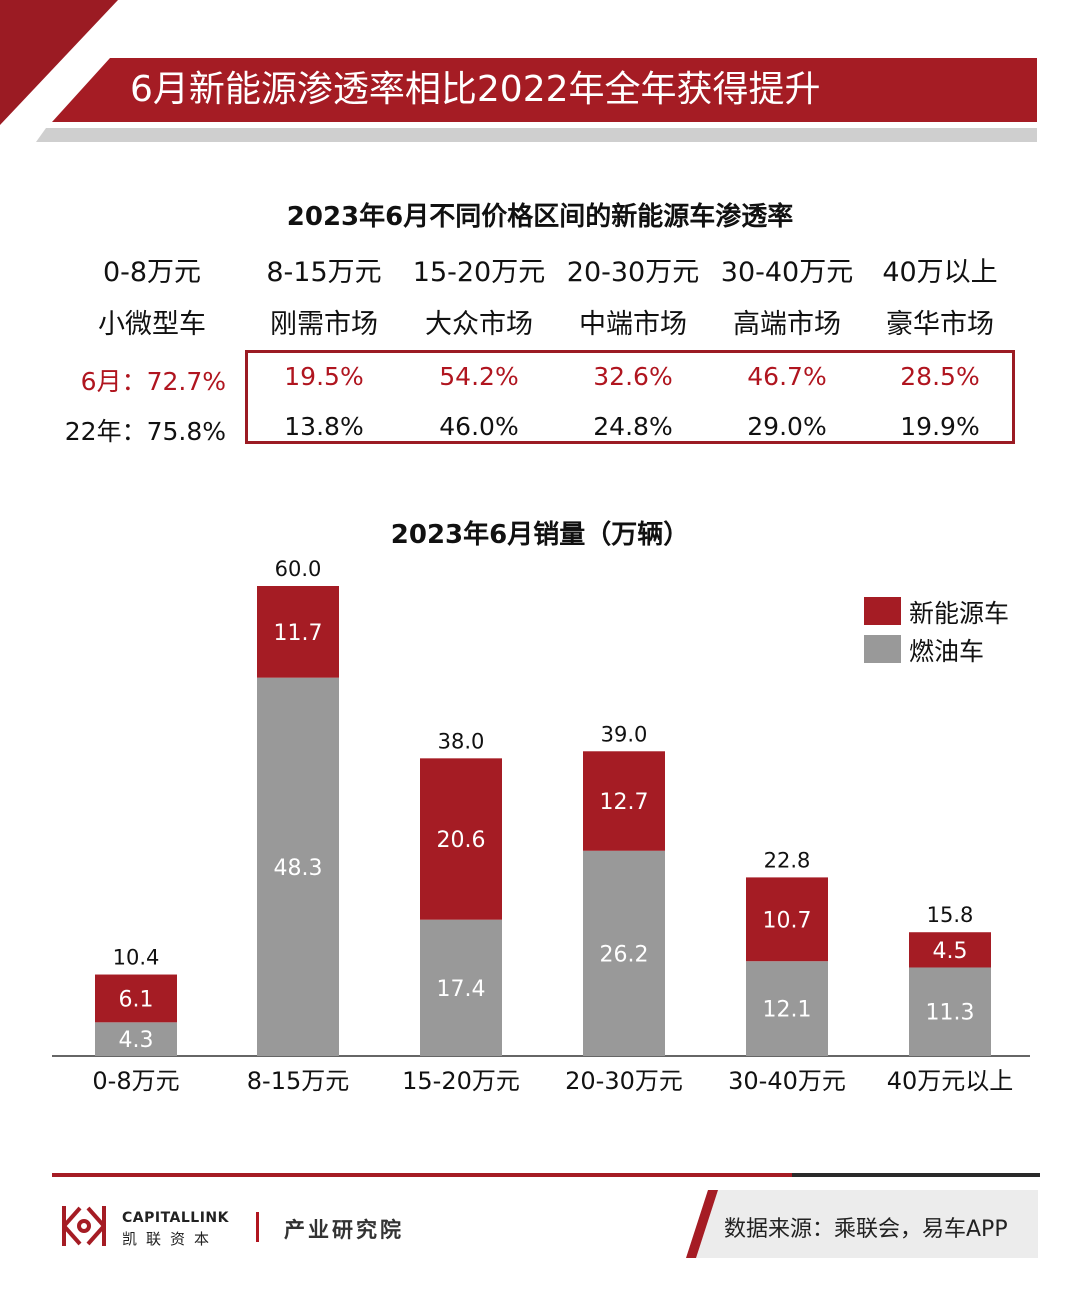 This screenshot has width=1080, height=1296. Describe the element at coordinates (461, 741) in the screenshot. I see `bar-total-label: 38.0` at that location.